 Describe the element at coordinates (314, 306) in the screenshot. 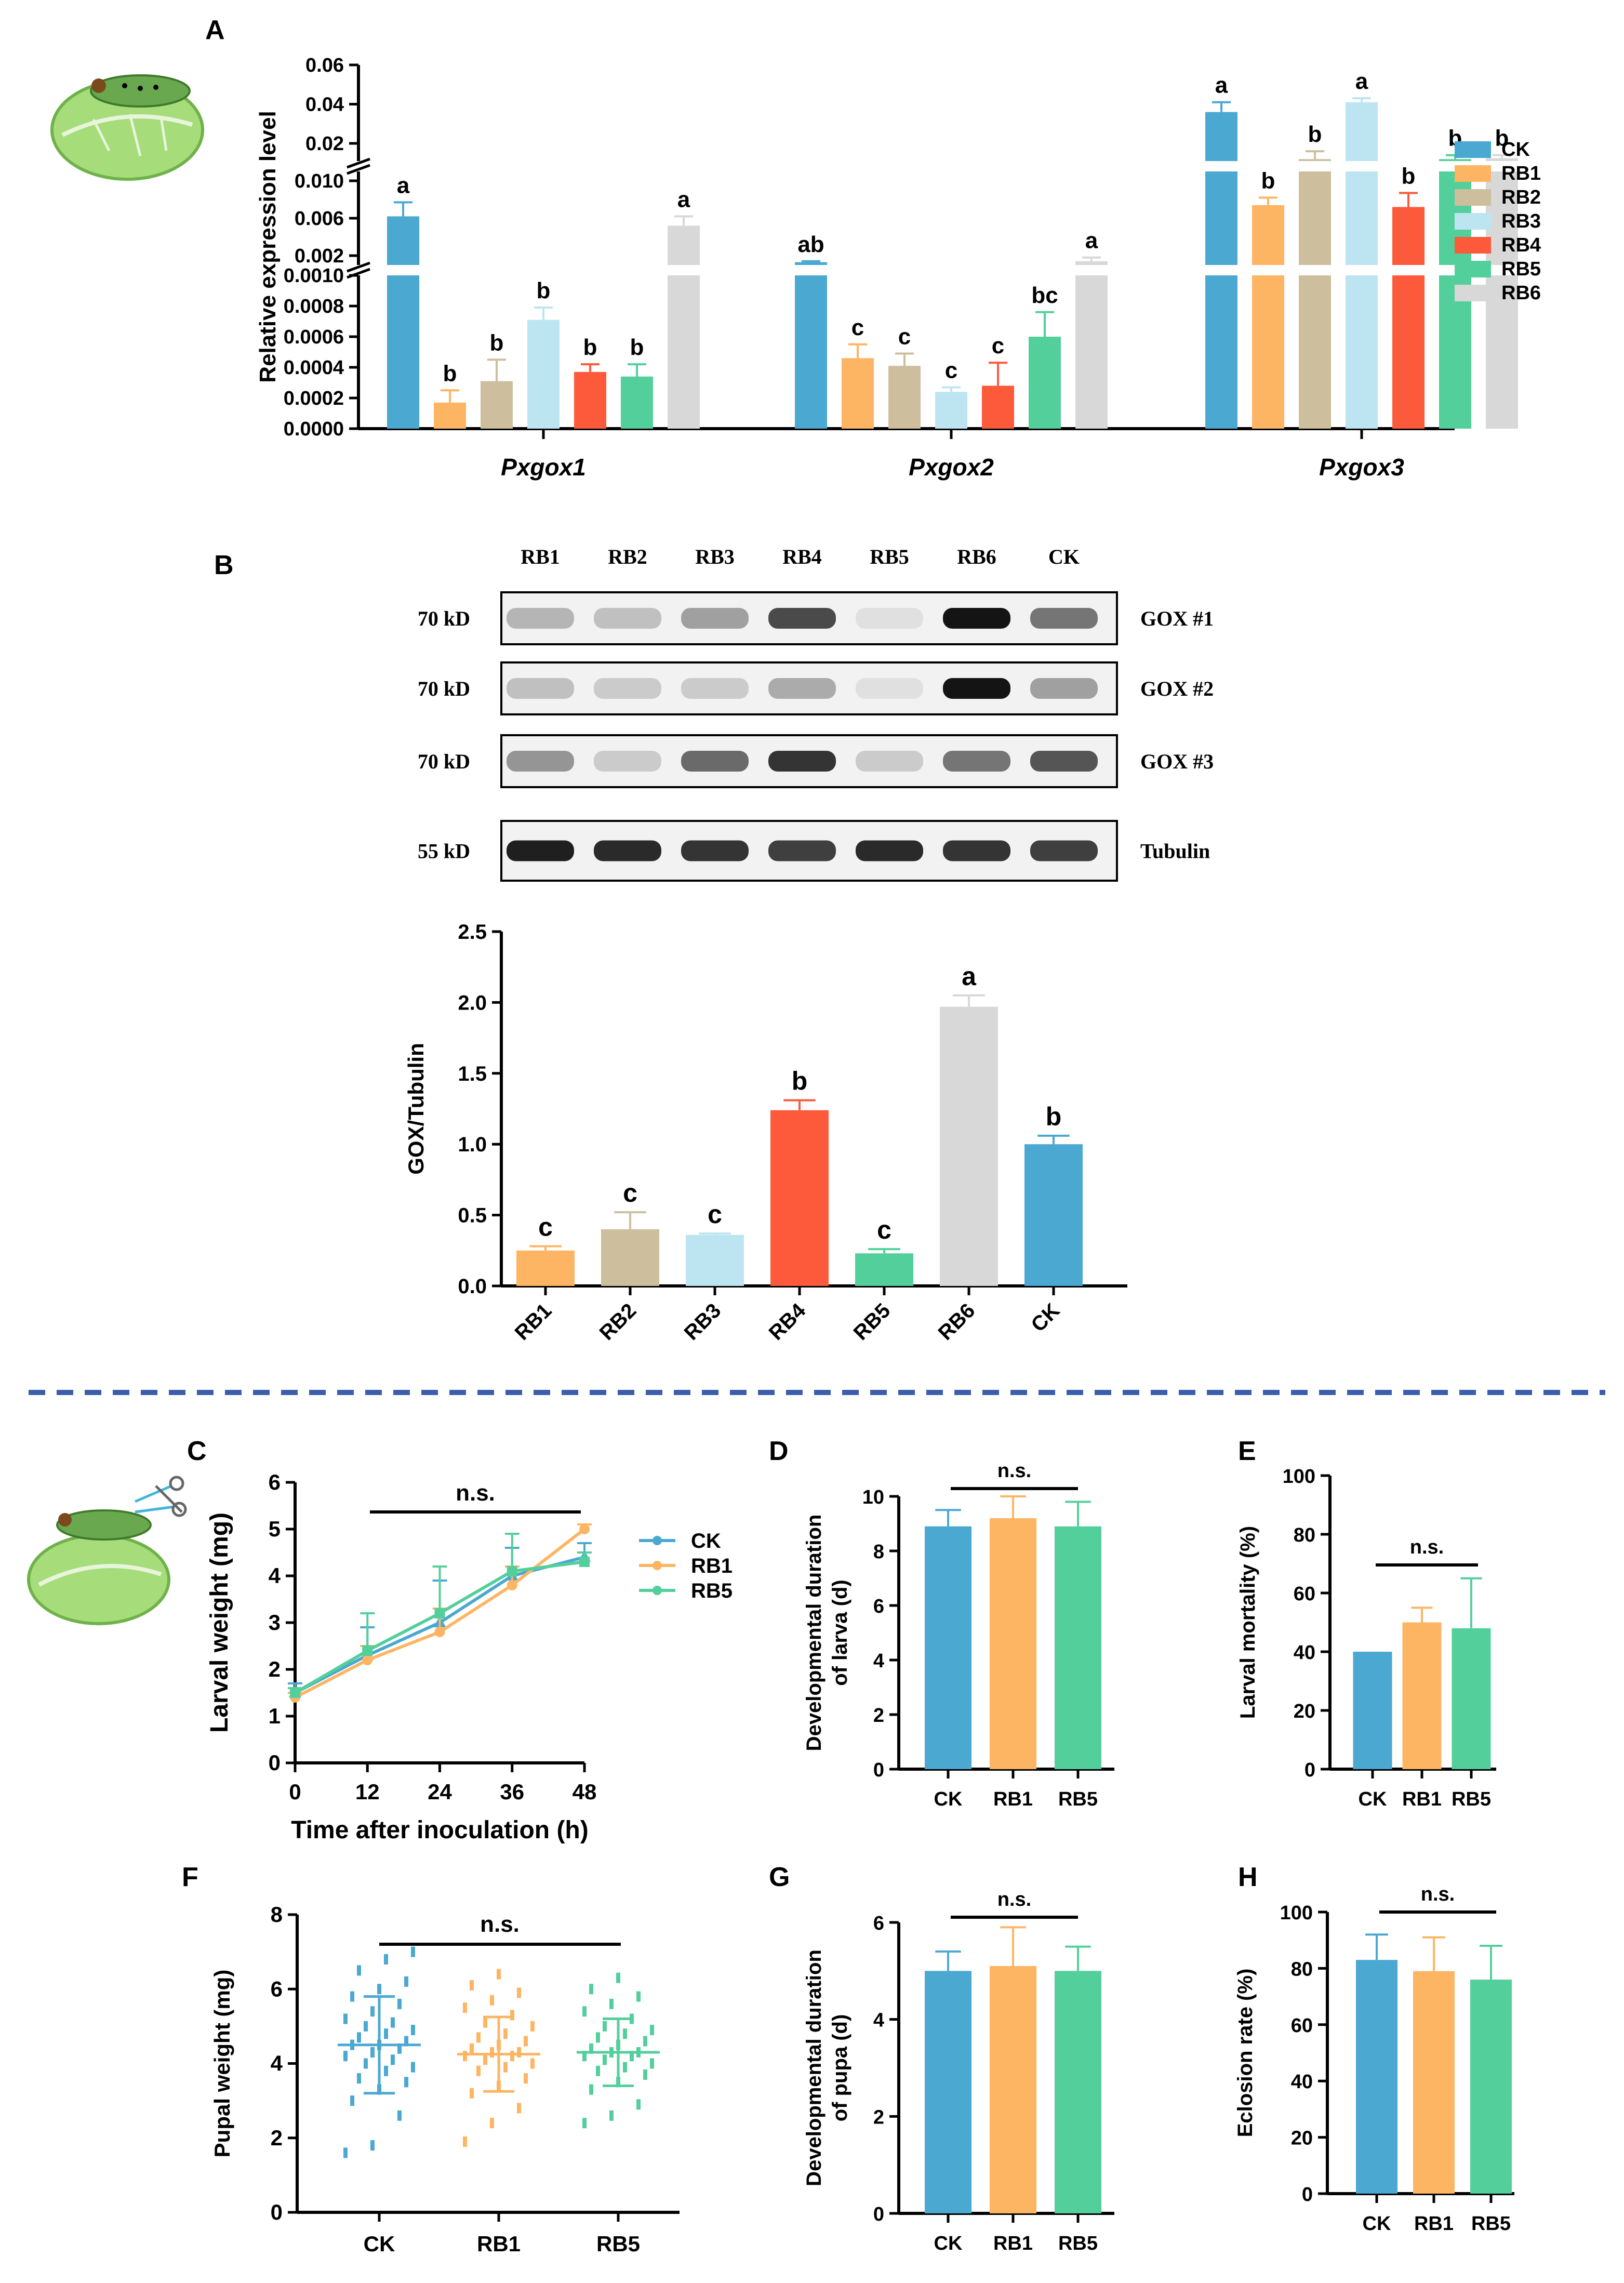

I see `y-tick-label: 0.0008` at that location.